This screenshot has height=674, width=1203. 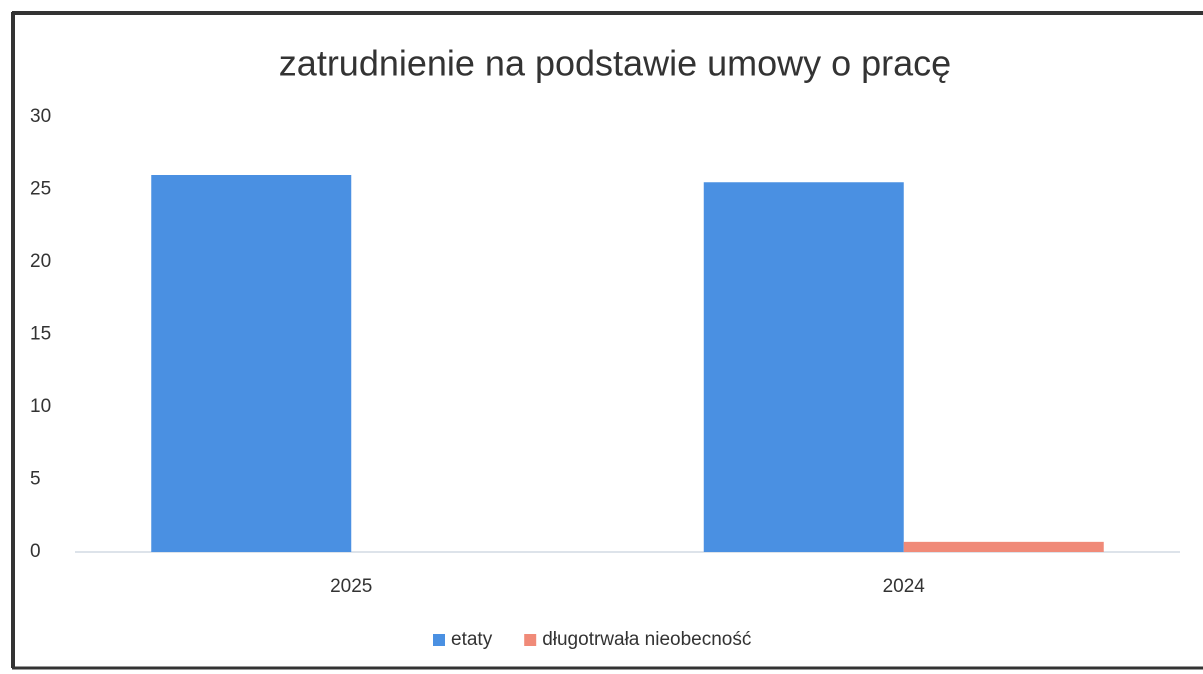 I want to click on x-tick-label: 2024, so click(x=904, y=586).